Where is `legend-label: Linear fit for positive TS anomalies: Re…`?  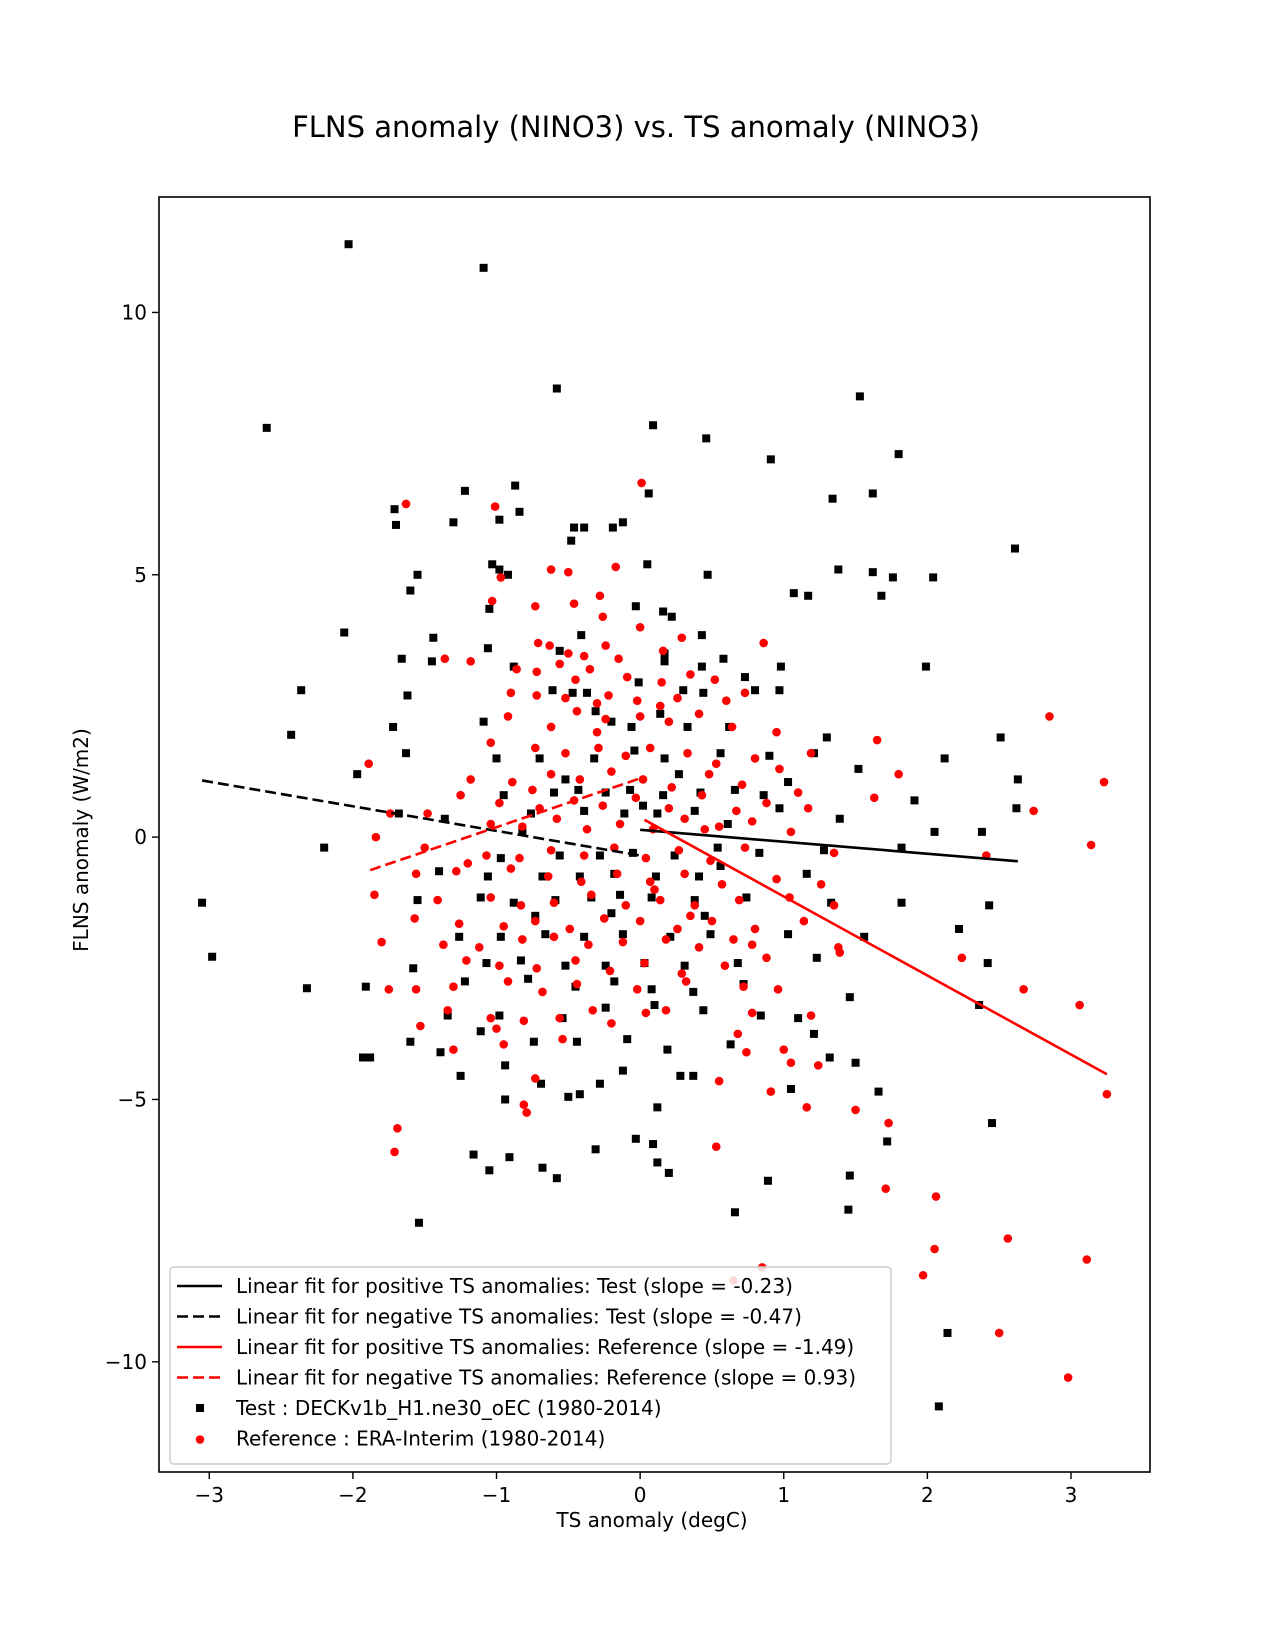 legend-label: Linear fit for positive TS anomalies: Re… is located at coordinates (545, 1347).